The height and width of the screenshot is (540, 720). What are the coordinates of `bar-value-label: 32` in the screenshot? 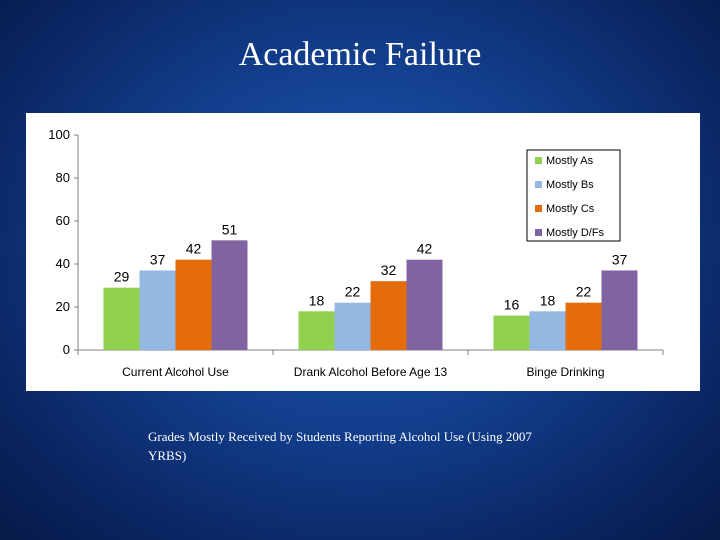 It's located at (389, 270).